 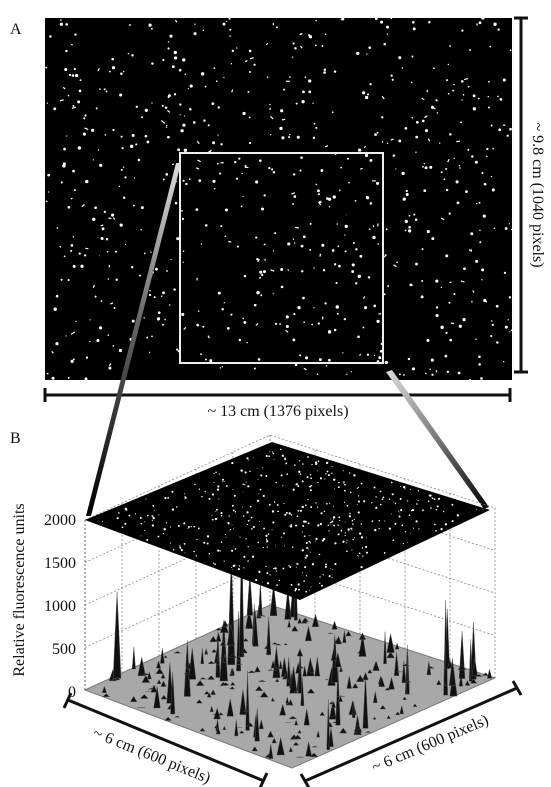 I want to click on grid-line, so click(x=290, y=562).